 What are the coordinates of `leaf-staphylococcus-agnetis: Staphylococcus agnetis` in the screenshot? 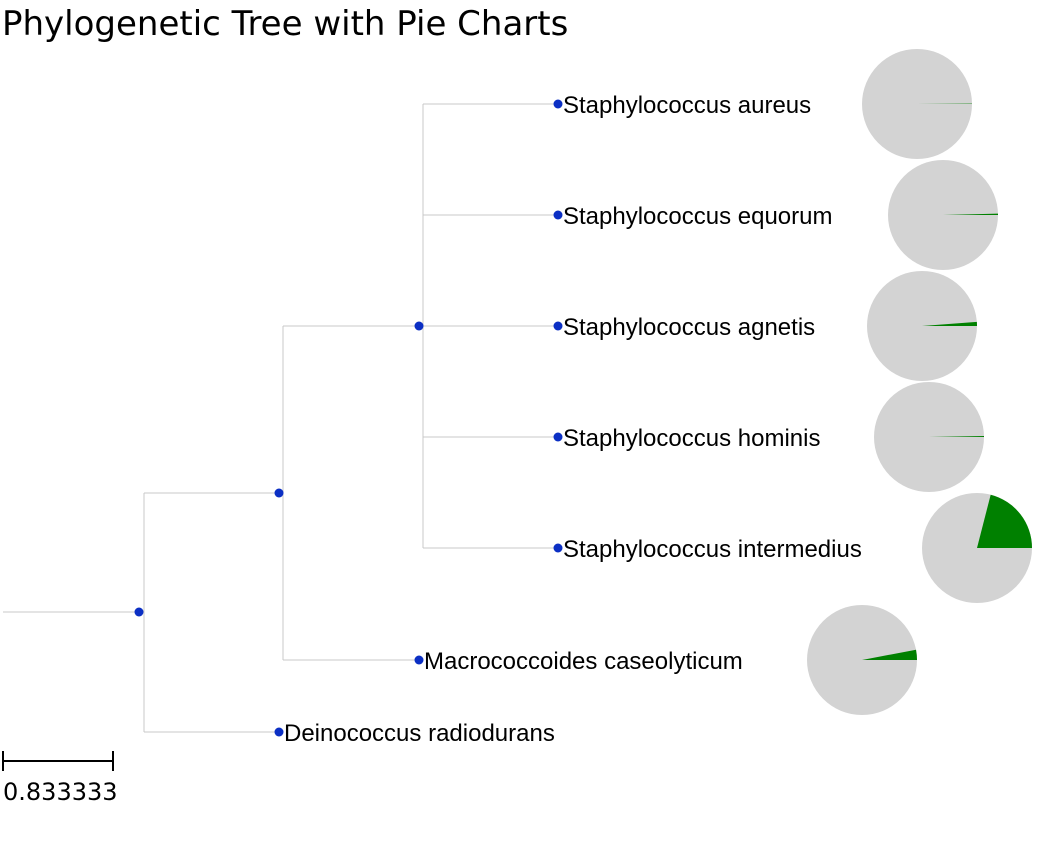 It's located at (765, 326).